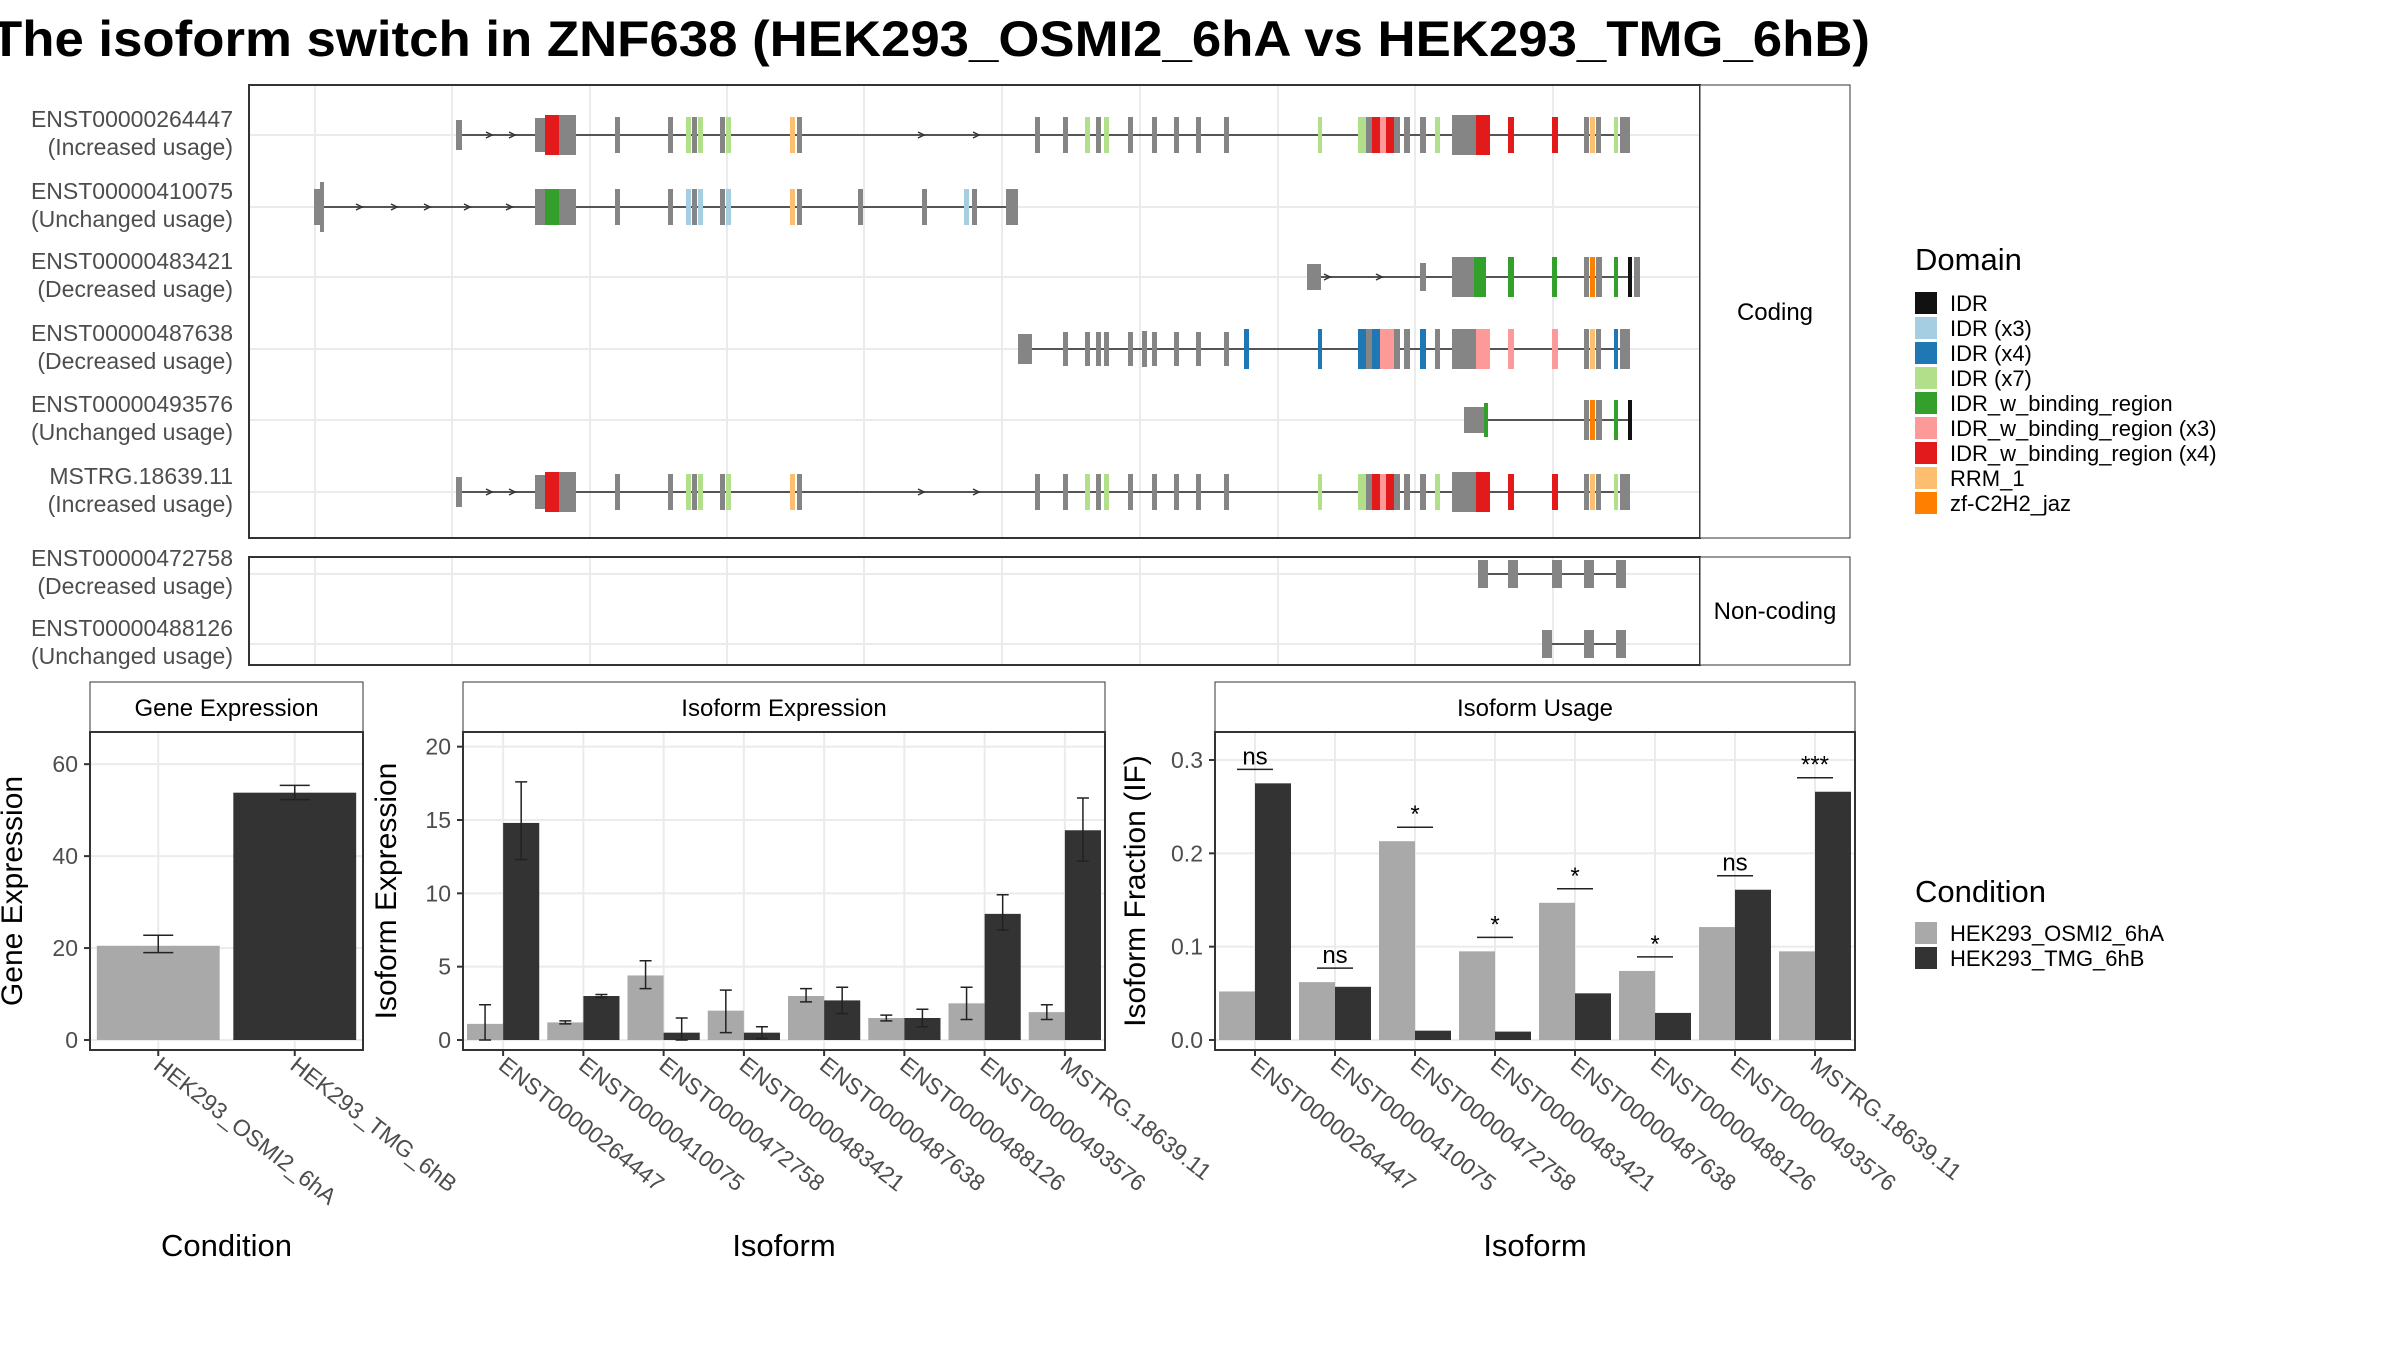 The width and height of the screenshot is (2400, 1350). Describe the element at coordinates (1254, 756) in the screenshot. I see `significance-label: ns` at that location.